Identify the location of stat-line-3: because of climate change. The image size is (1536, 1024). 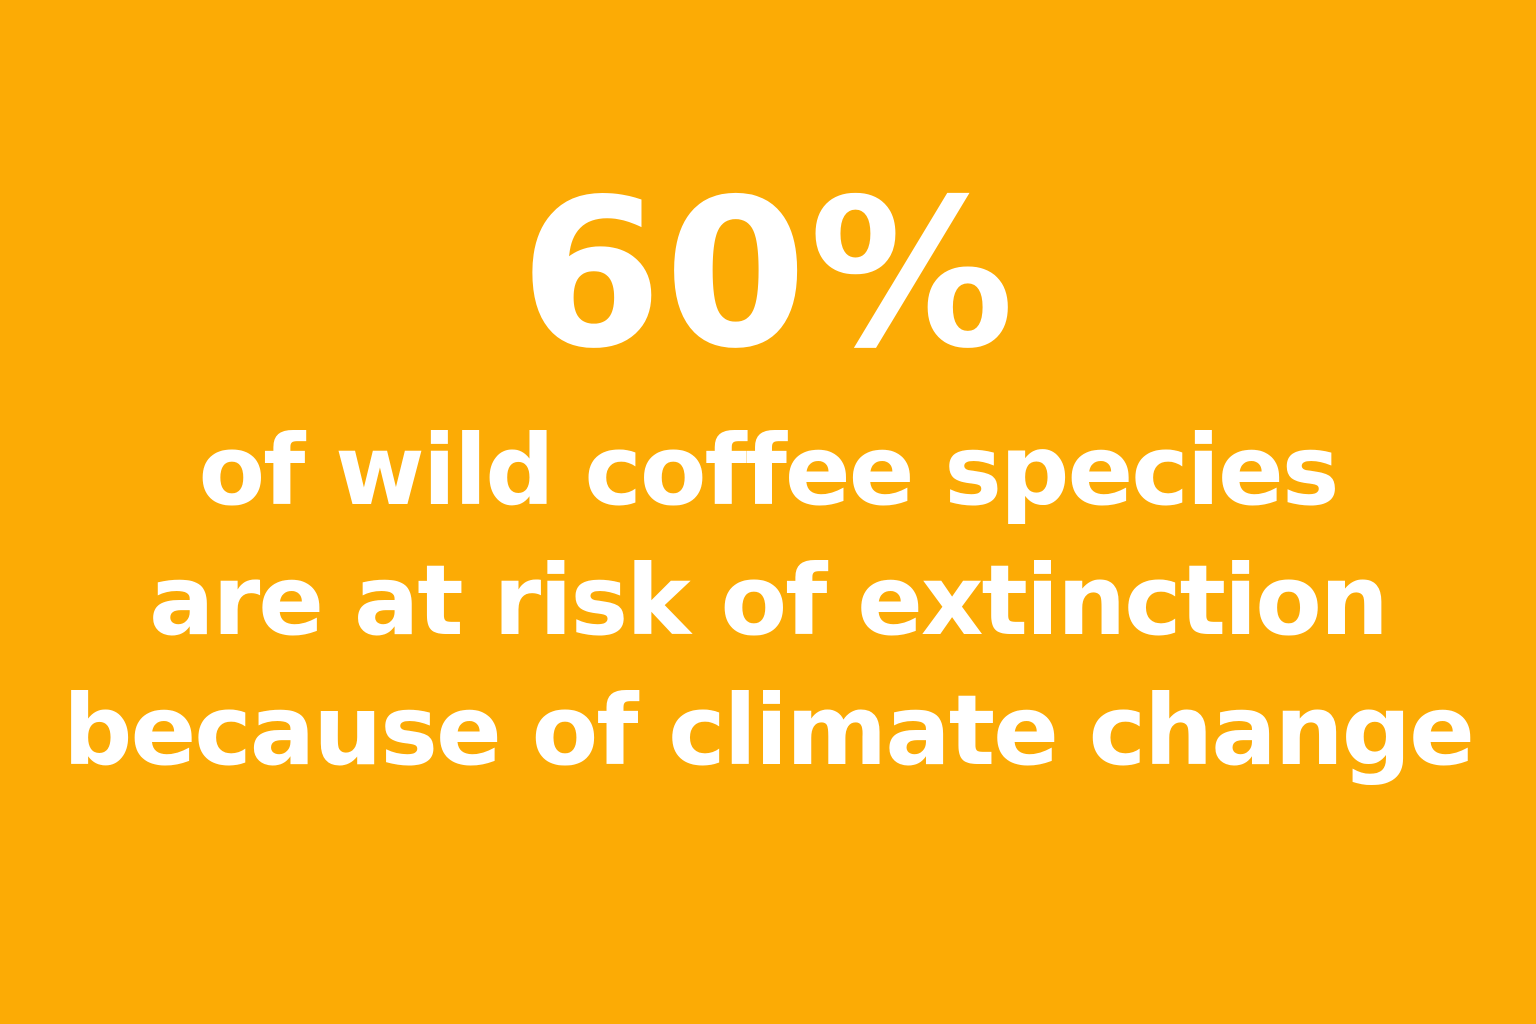
(769, 730).